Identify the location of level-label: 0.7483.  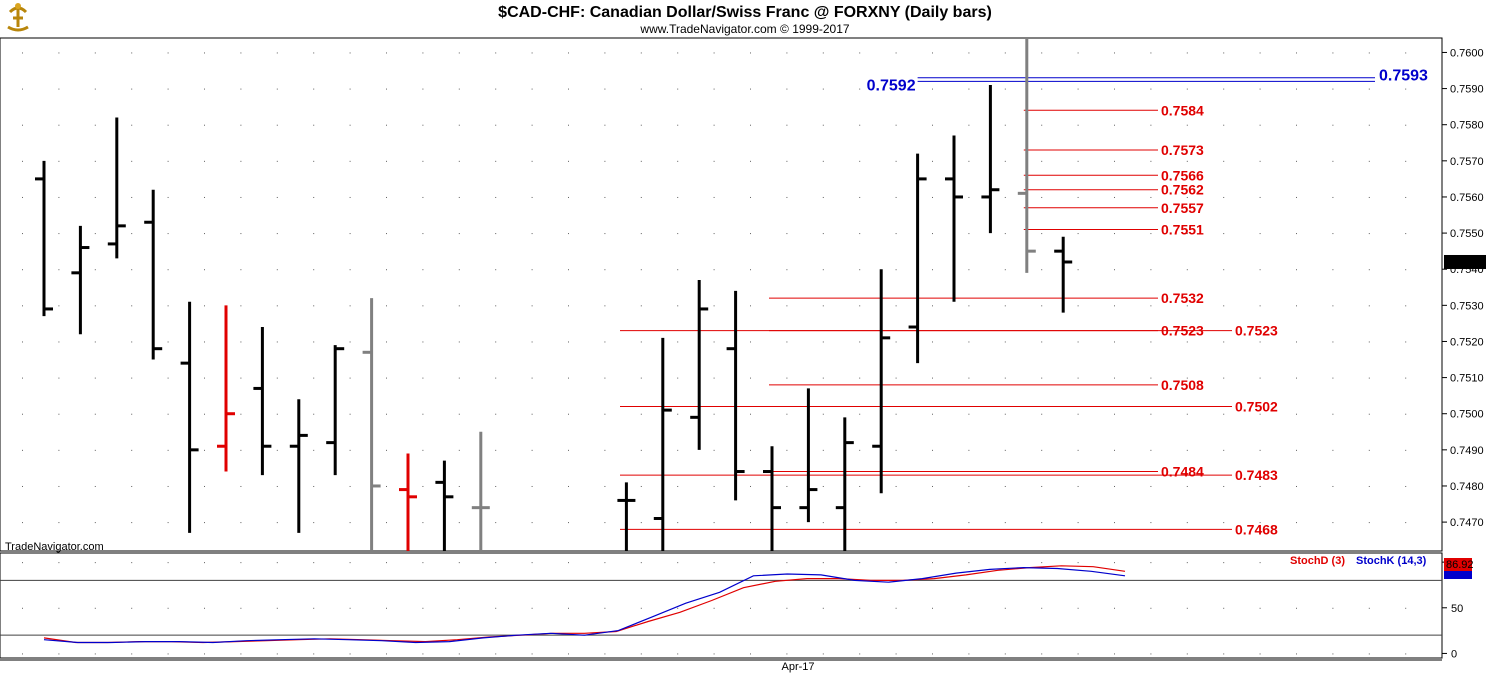
(1256, 475).